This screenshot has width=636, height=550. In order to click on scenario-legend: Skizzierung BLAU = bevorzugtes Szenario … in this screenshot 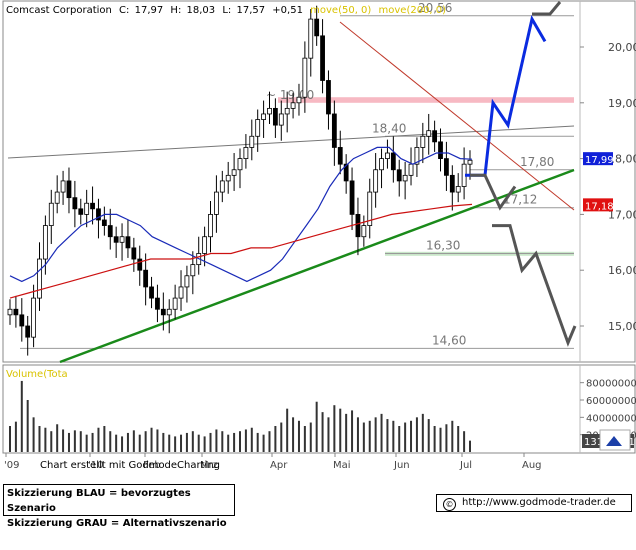, I will do `click(119, 506)`.